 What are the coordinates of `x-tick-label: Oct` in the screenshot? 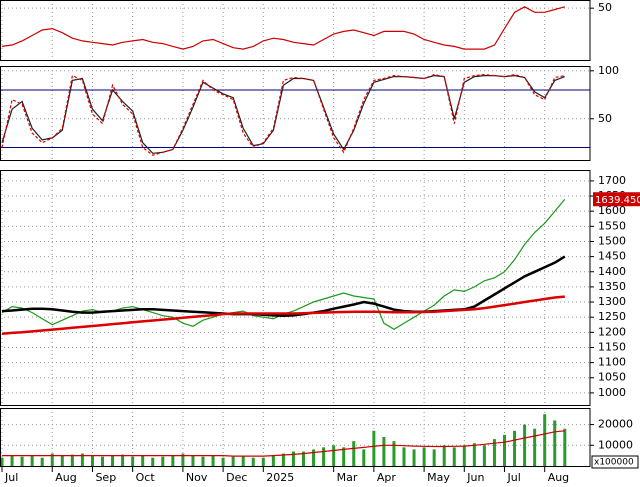 It's located at (146, 477).